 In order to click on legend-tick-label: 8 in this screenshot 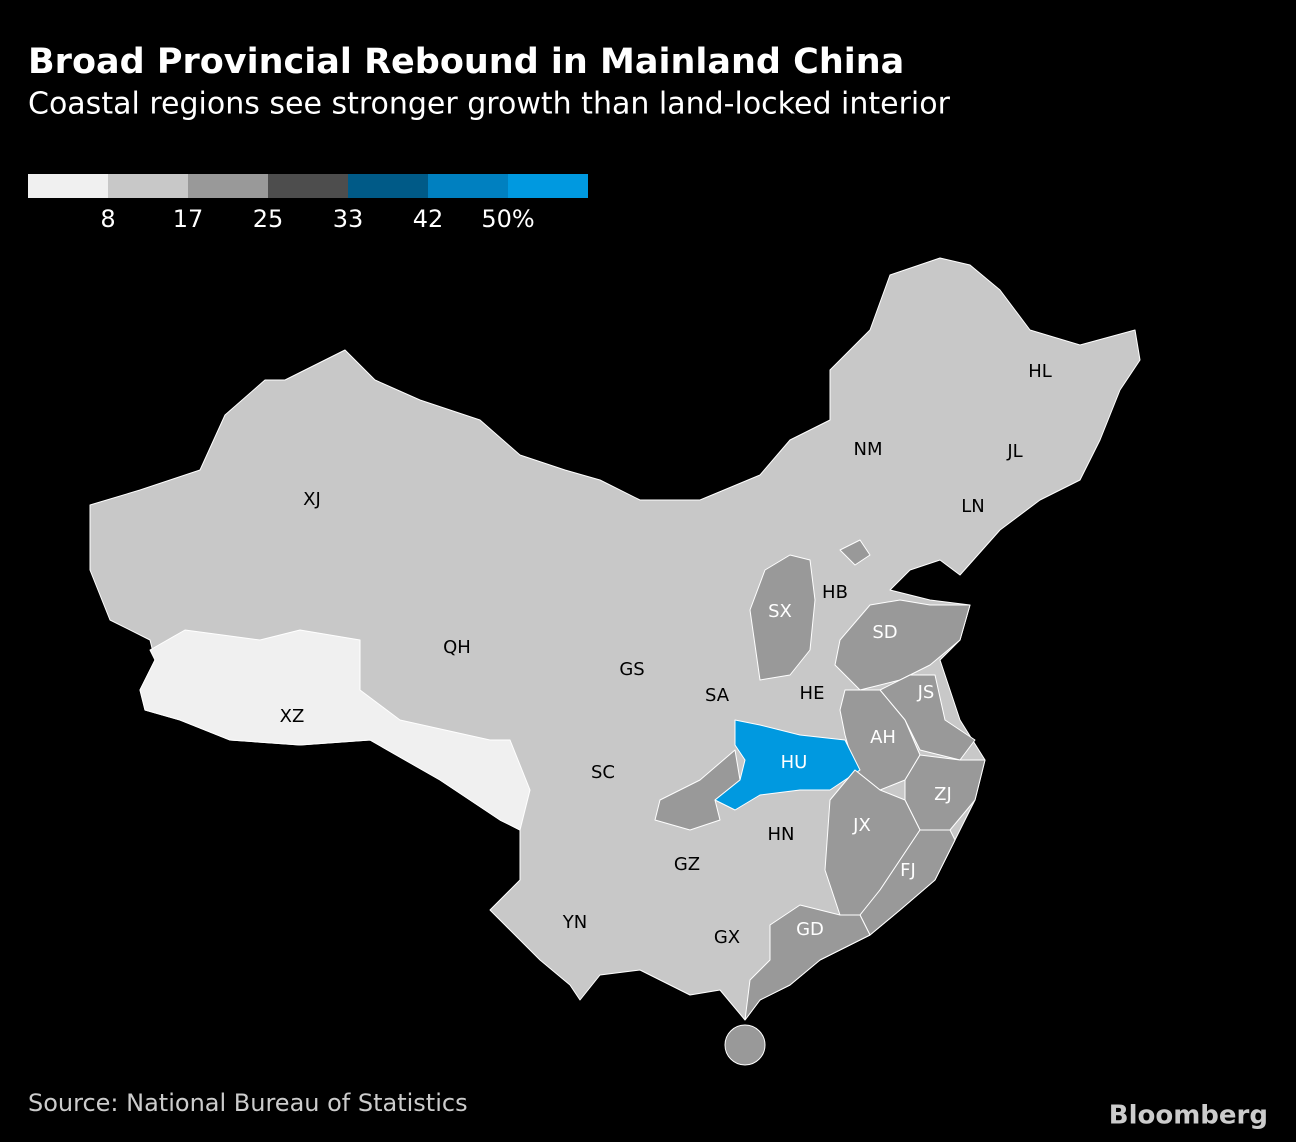, I will do `click(107, 219)`.